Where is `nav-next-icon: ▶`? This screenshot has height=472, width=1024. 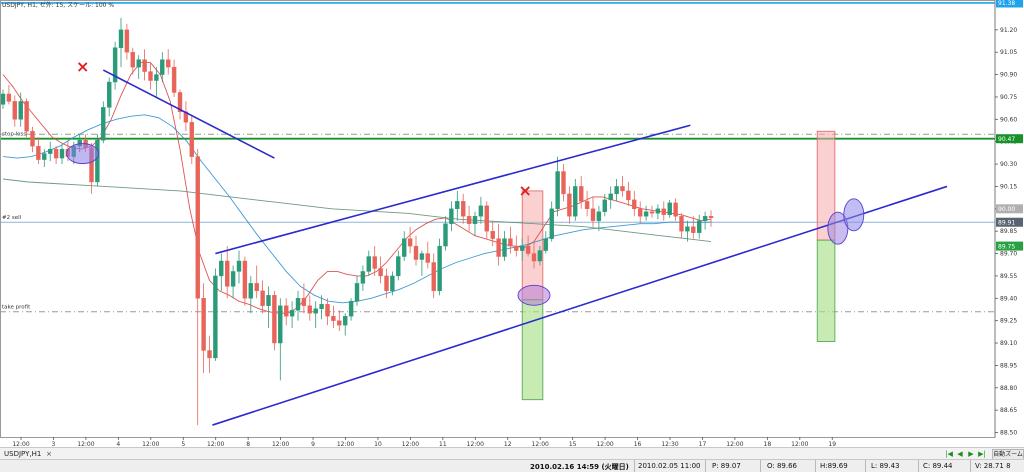 nav-next-icon: ▶ is located at coordinates (971, 454).